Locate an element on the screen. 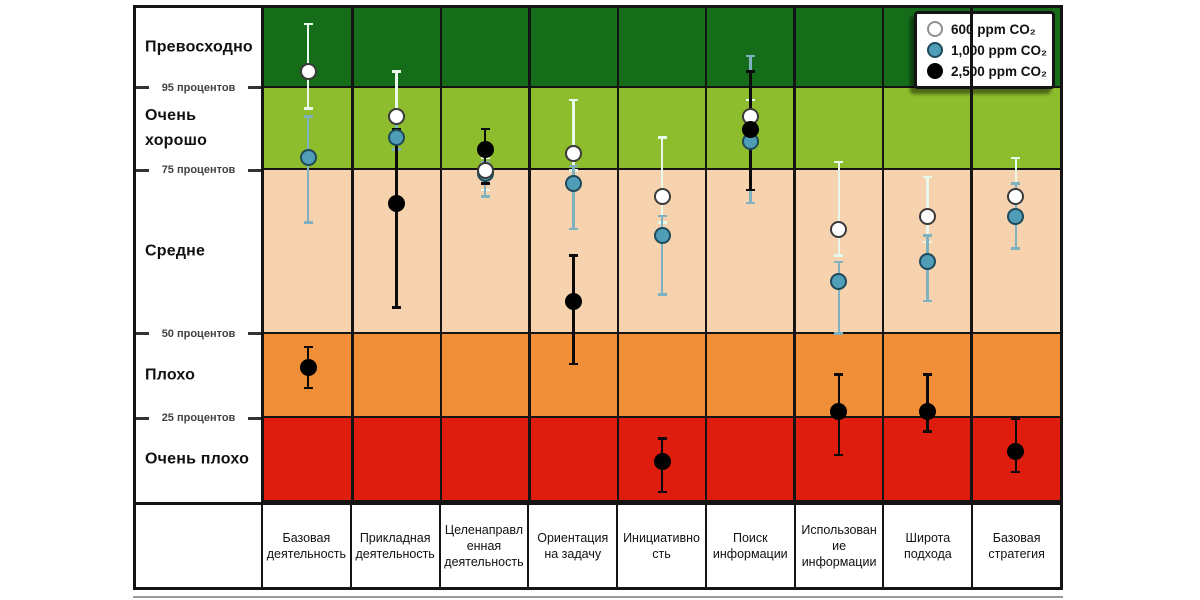  point-600ppm-cat3-marker is located at coordinates (574, 154).